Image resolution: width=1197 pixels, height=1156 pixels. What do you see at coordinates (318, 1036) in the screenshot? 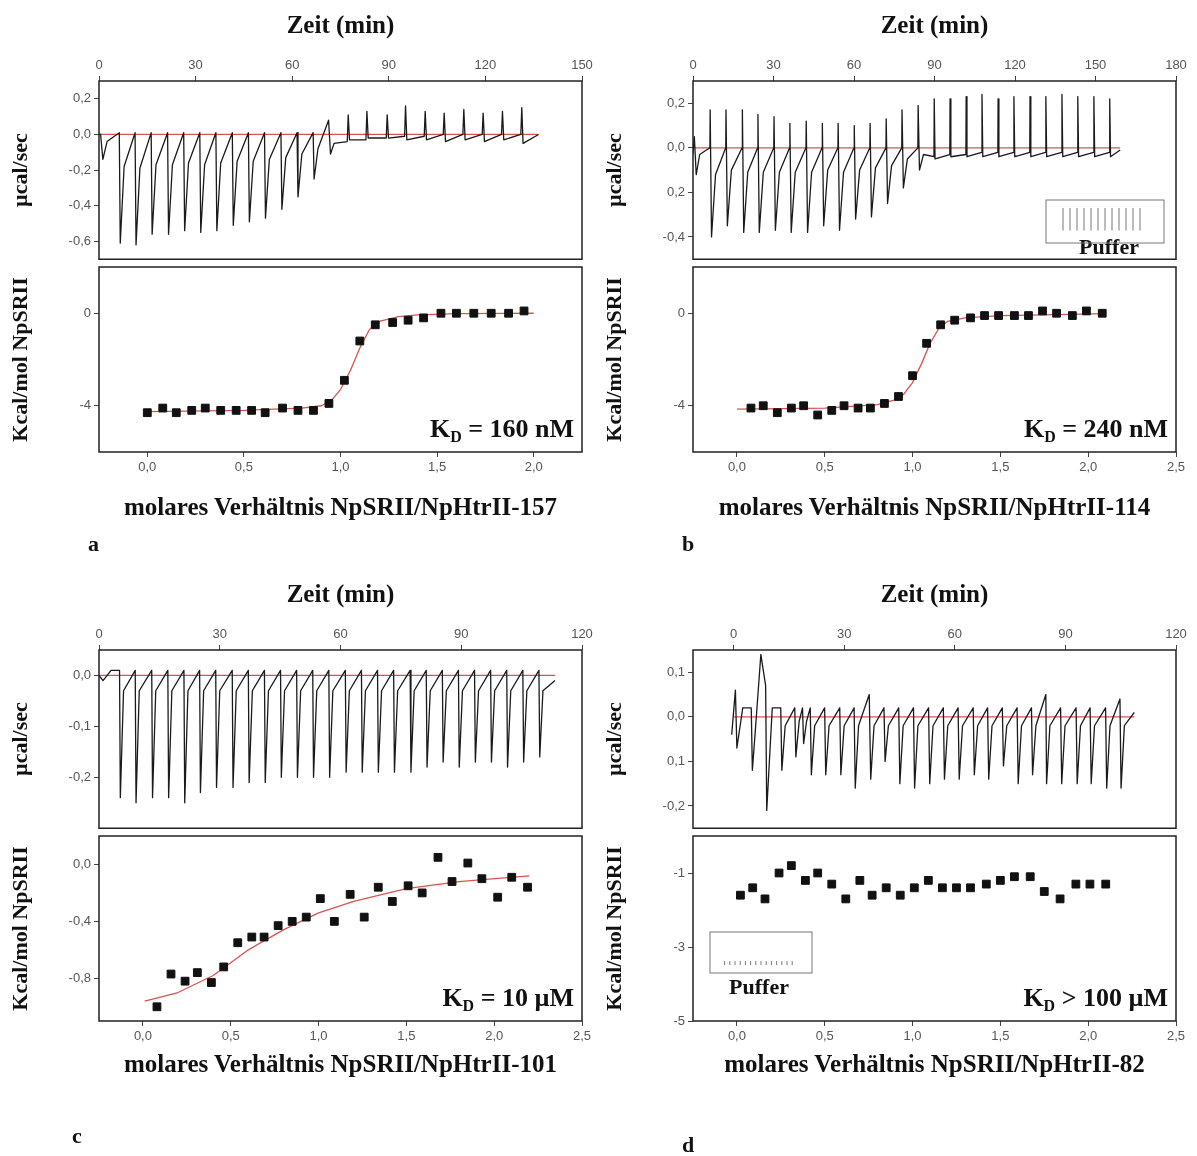
I see `x-tick-label: 1,0` at bounding box center [318, 1036].